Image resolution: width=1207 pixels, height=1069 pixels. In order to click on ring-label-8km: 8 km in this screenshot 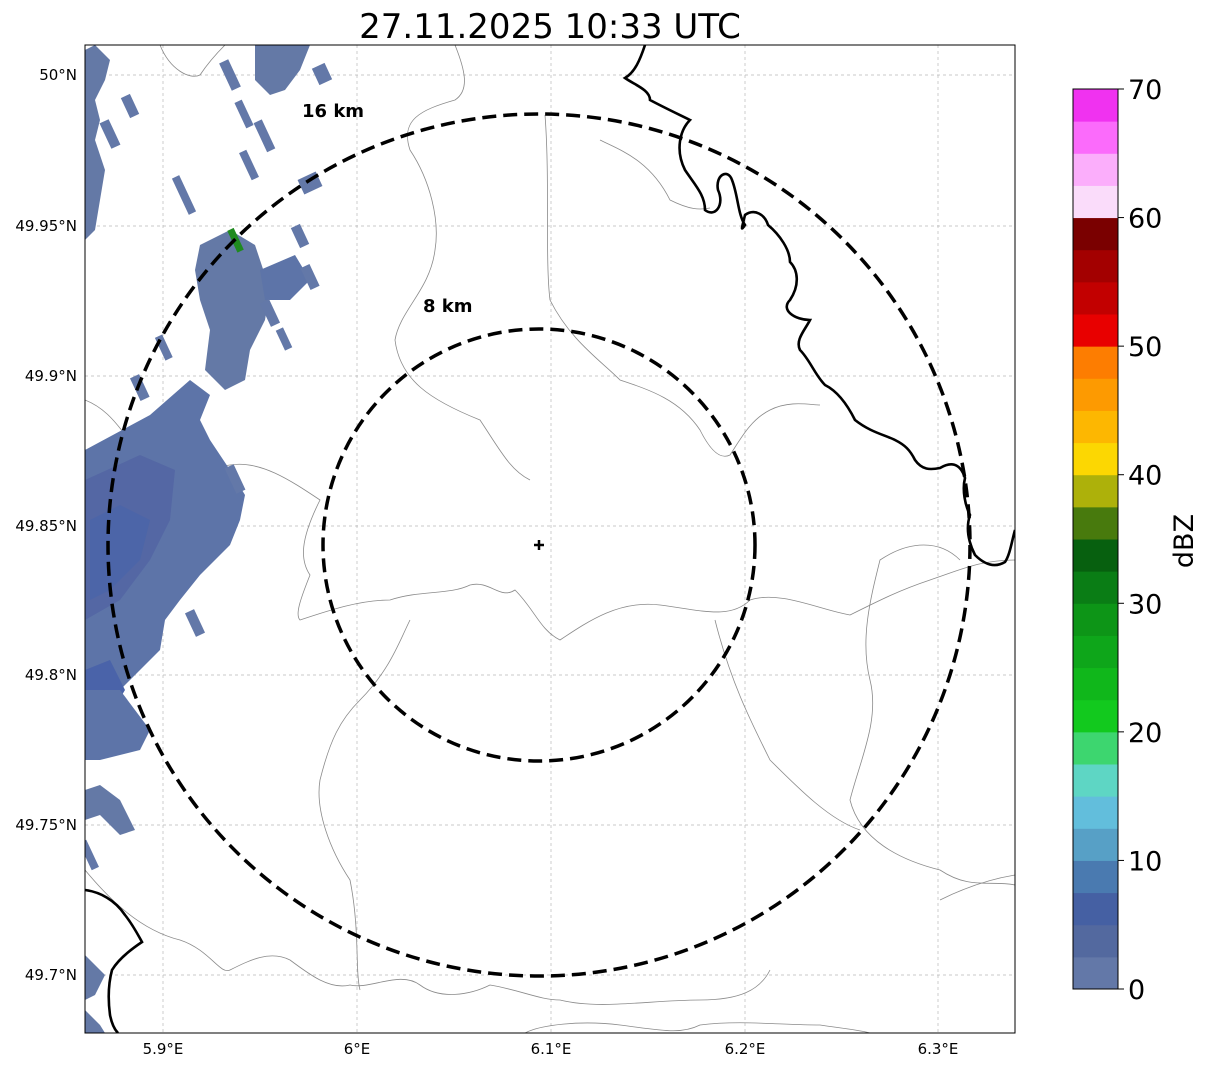, I will do `click(448, 306)`.